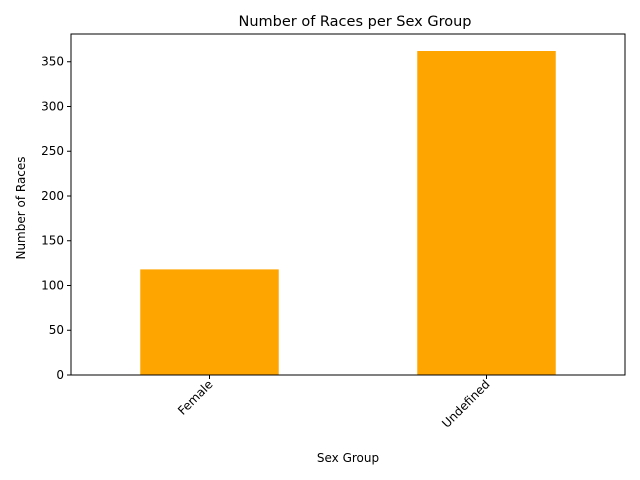 The image size is (640, 480). Describe the element at coordinates (52, 285) in the screenshot. I see `y-tick-label: 100` at that location.